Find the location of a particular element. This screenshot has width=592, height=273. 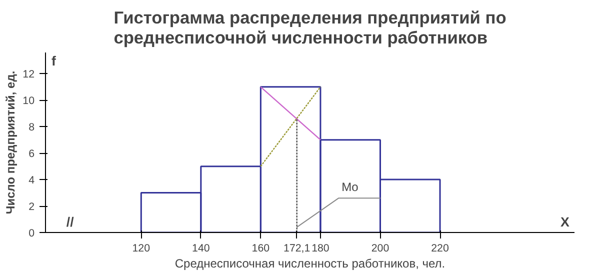

y-tick-label: 0 is located at coordinates (31, 234).